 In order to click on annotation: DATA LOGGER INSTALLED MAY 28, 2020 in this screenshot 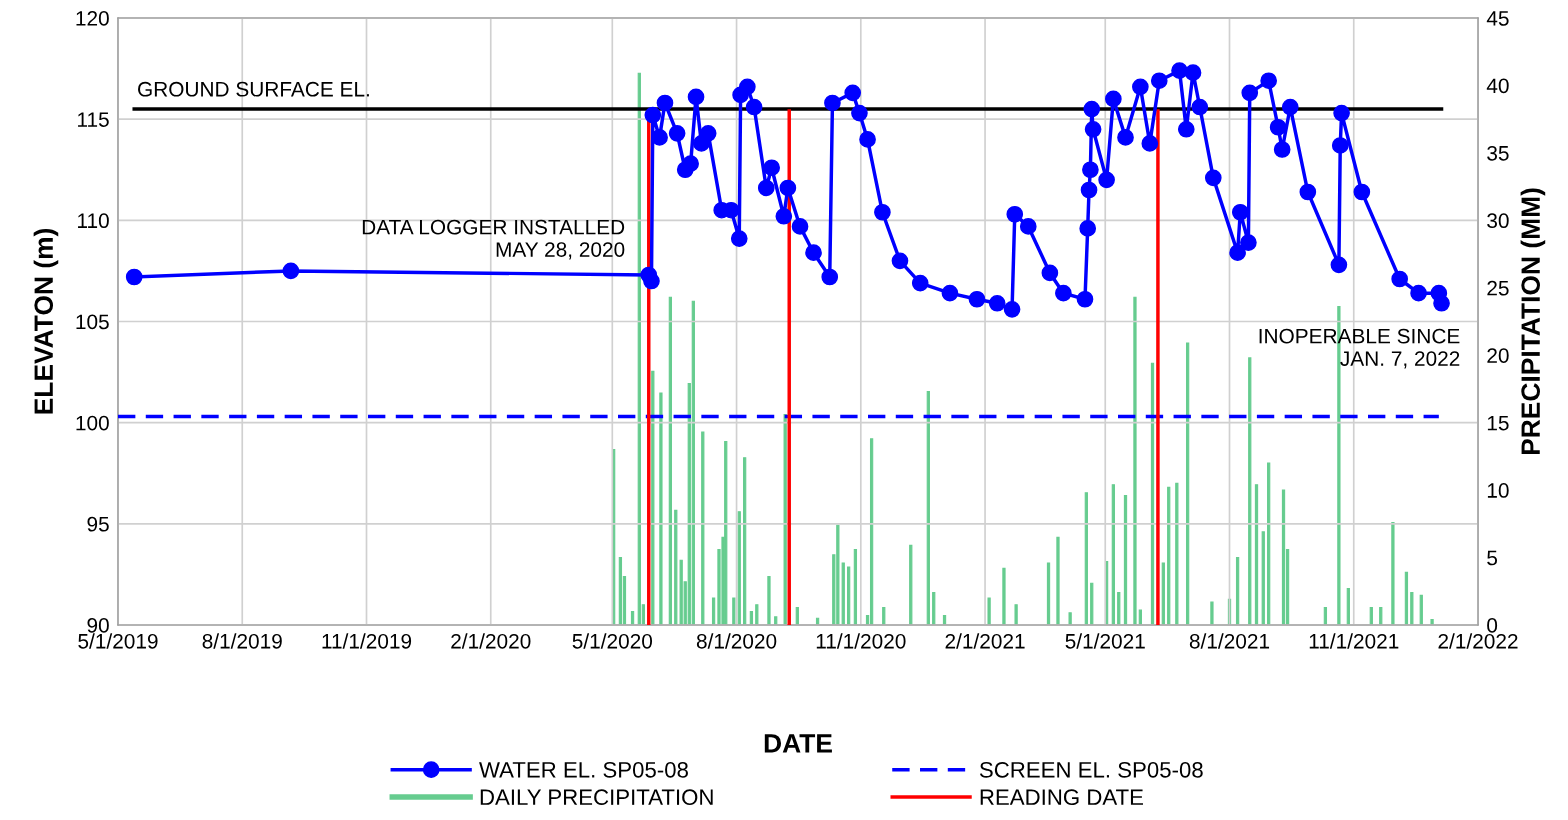, I will do `click(493, 239)`.